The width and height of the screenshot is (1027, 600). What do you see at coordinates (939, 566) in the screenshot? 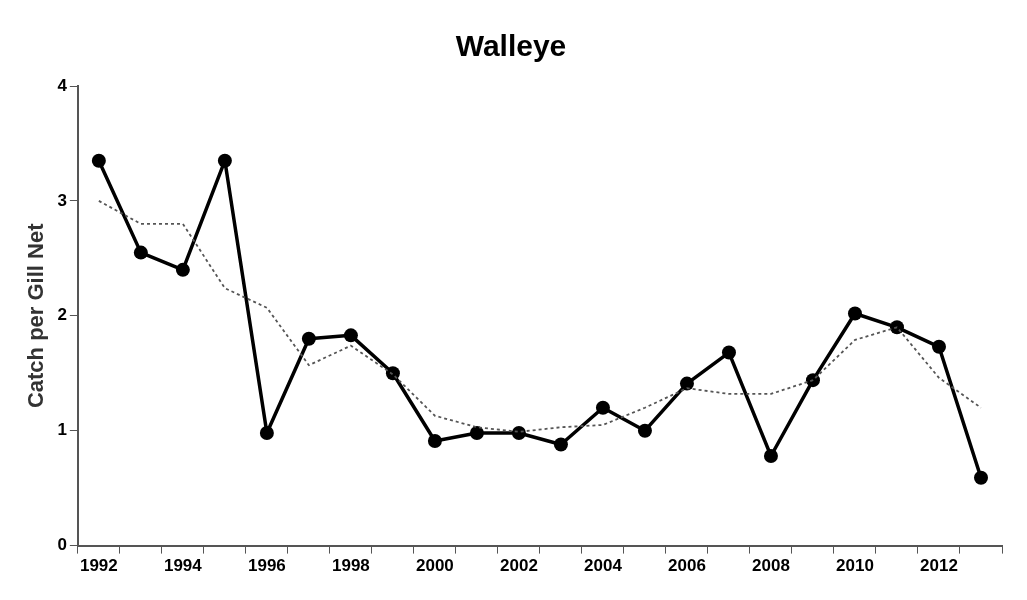
I see `x-tick-label: 2012` at bounding box center [939, 566].